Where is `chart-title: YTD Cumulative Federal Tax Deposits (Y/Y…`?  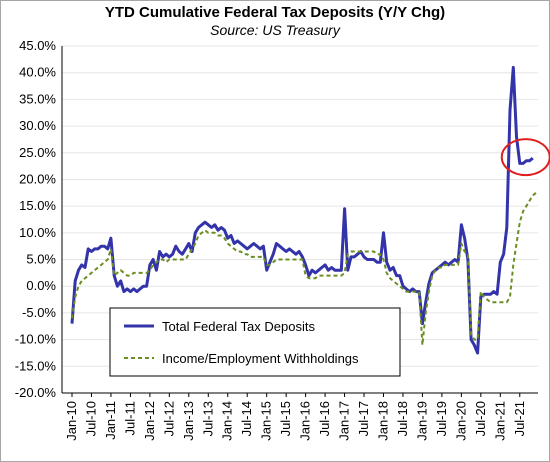 chart-title: YTD Cumulative Federal Tax Deposits (Y/Y… is located at coordinates (275, 12).